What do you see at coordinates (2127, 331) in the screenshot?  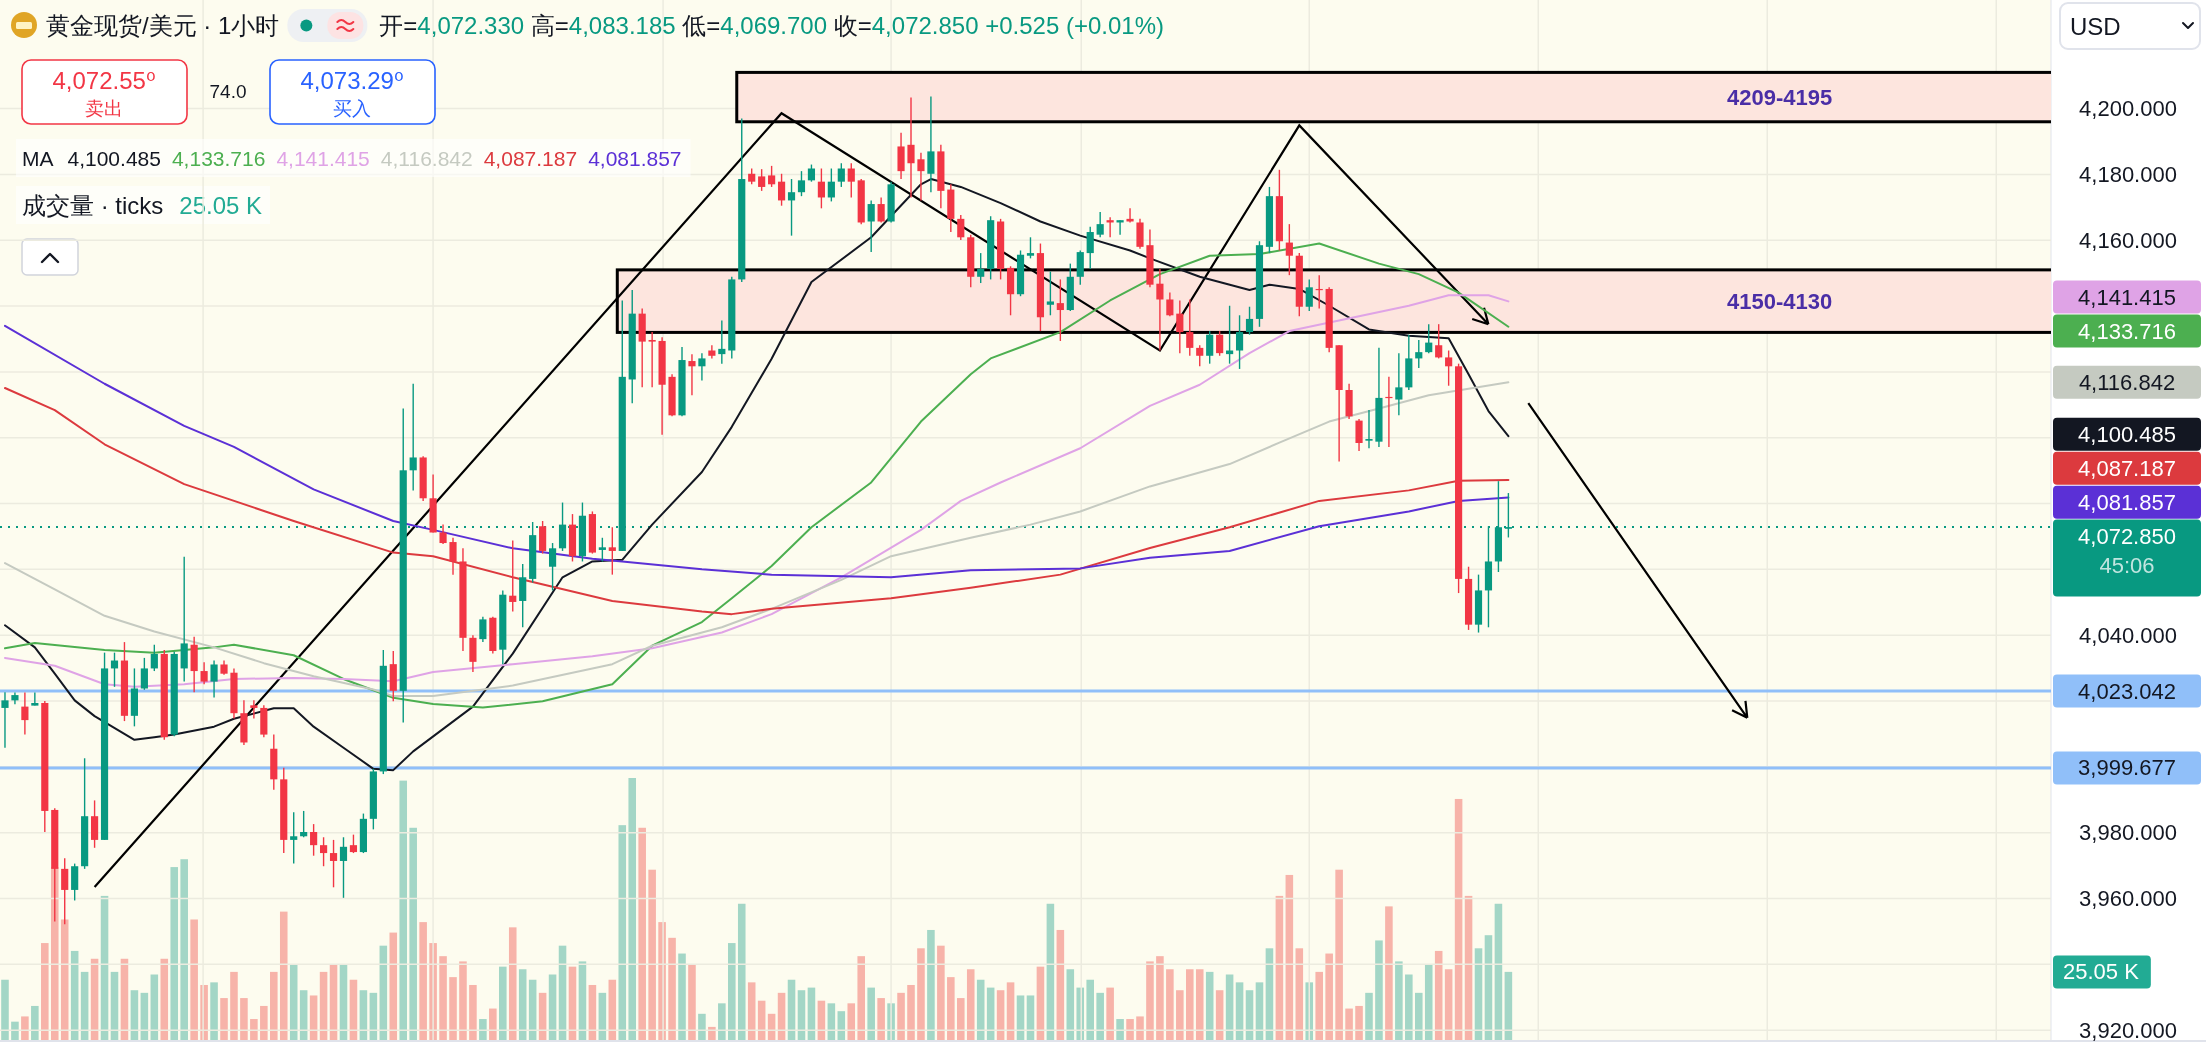 I see `text: 4,133.716` at bounding box center [2127, 331].